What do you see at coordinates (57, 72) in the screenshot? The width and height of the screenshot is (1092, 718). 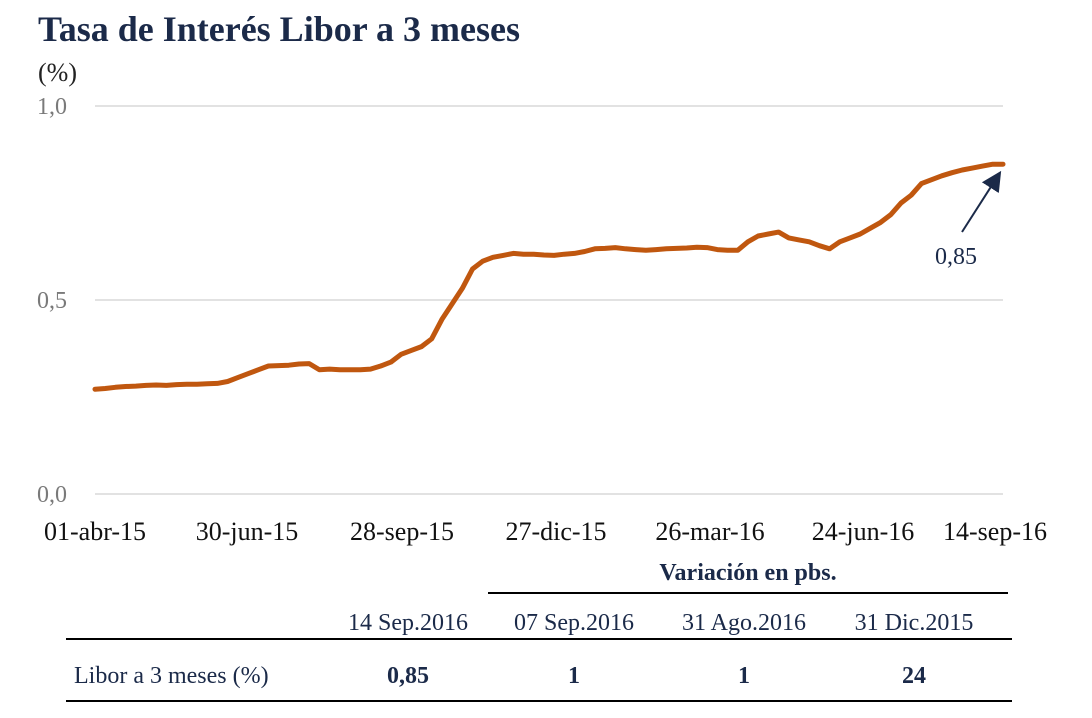 I see `y-axis-unit: (%)` at bounding box center [57, 72].